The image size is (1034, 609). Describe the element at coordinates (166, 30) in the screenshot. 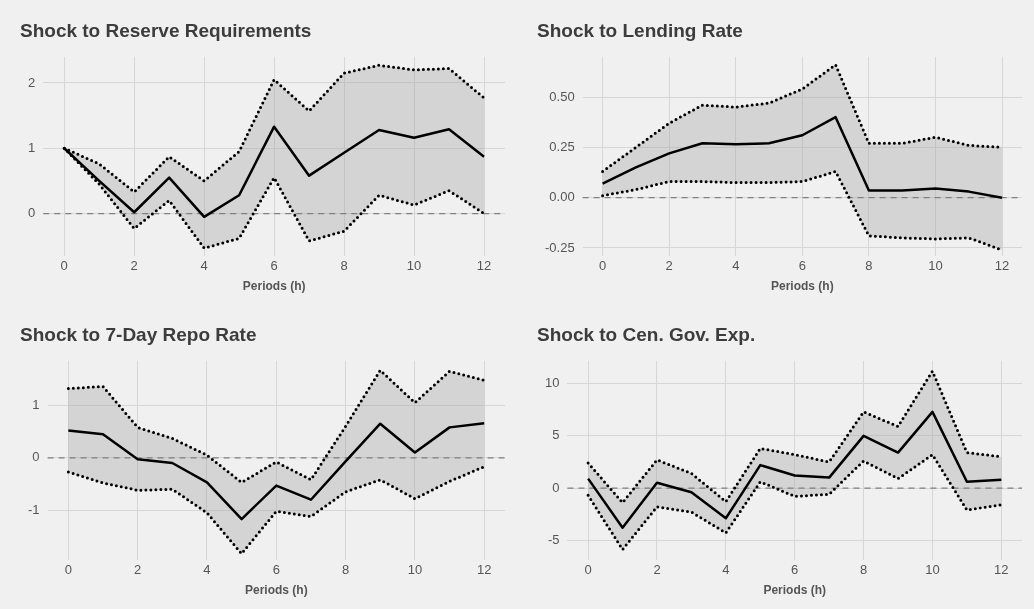

I see `chart-title: Shock to Reserve Requirements` at that location.